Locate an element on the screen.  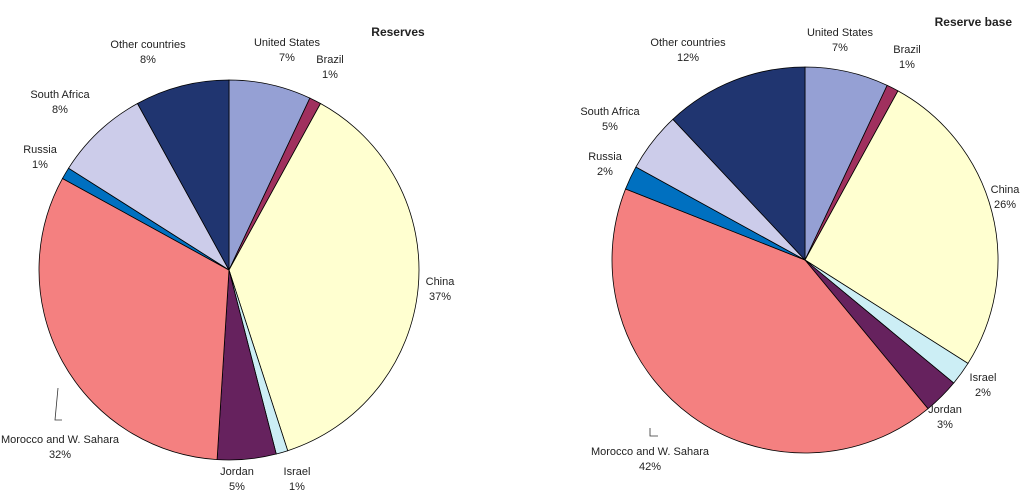
slice-value: 26% is located at coordinates (1005, 205).